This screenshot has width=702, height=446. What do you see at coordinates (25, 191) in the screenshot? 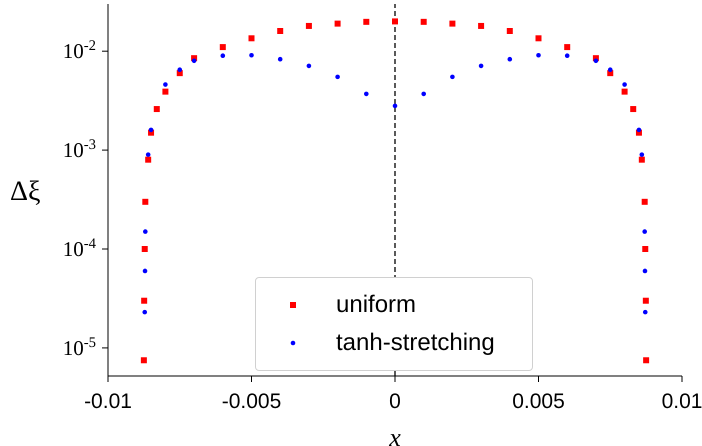
I see `y-axis-title: Δξ` at bounding box center [25, 191].